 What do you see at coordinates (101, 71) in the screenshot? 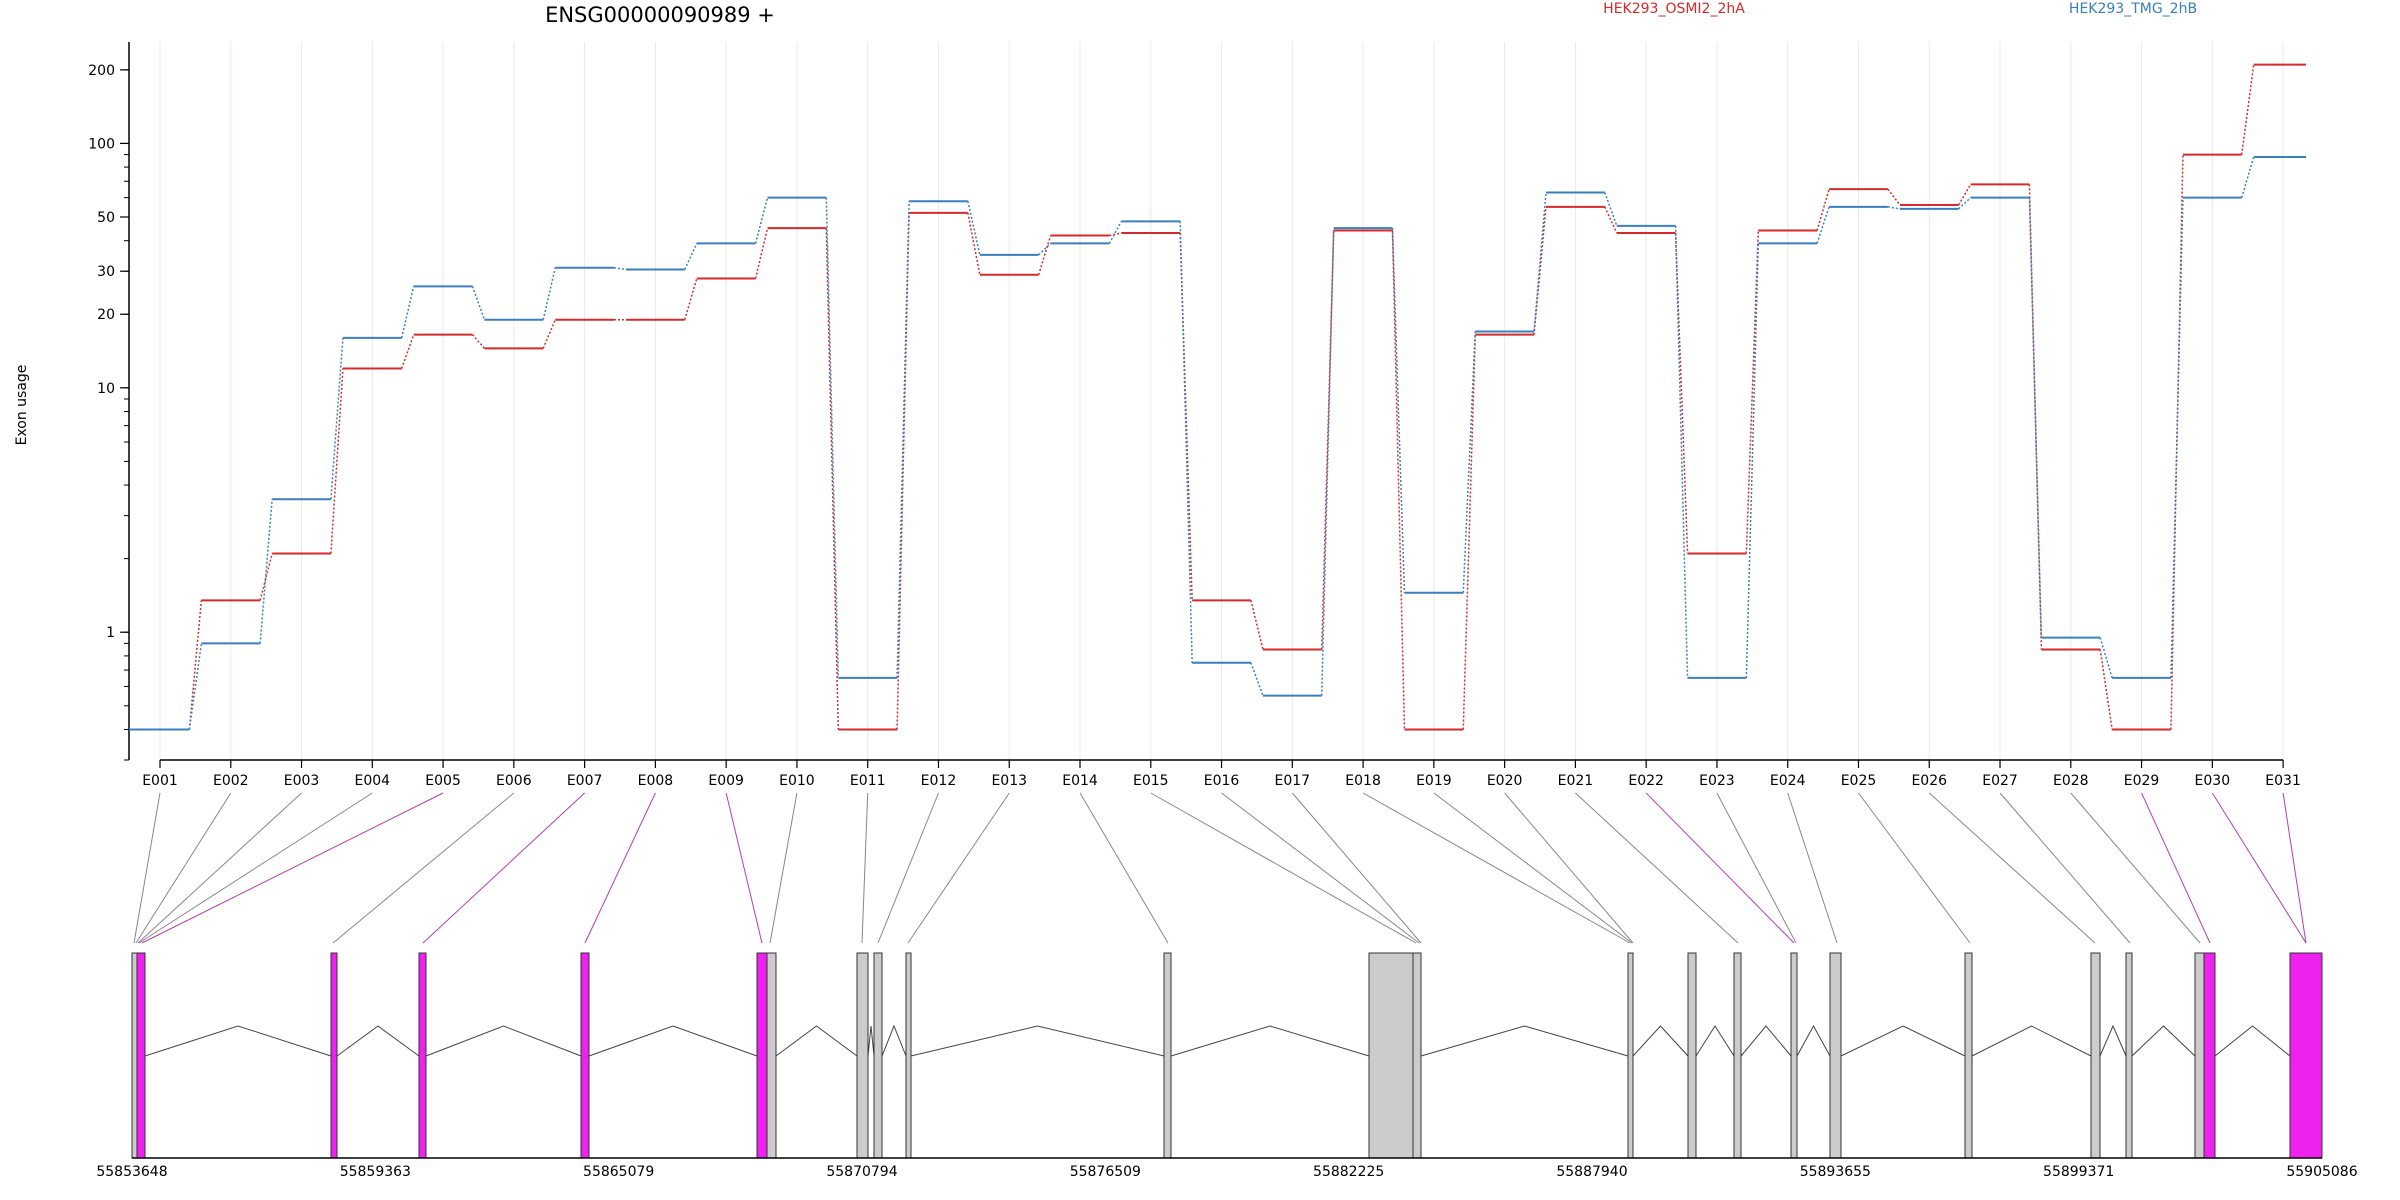
I see `y-tick-label: 200` at bounding box center [101, 71].